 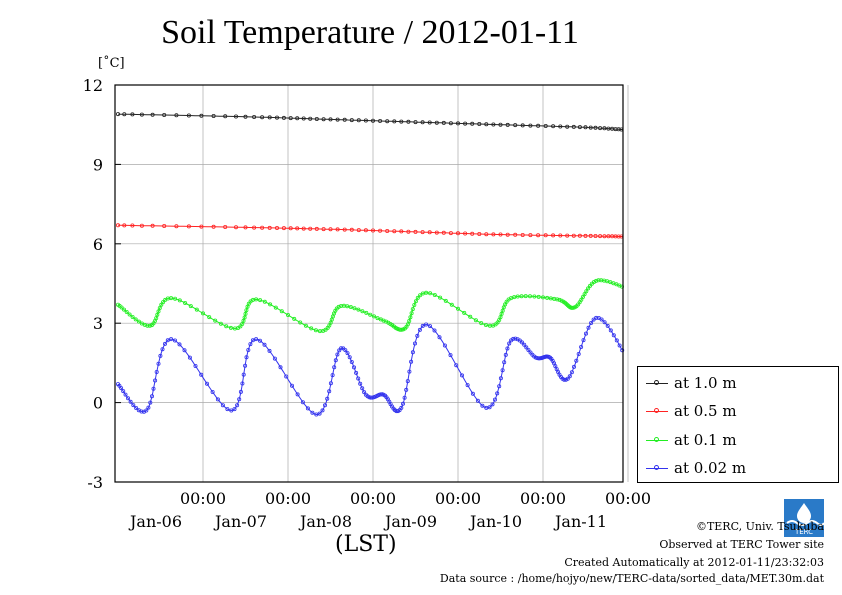 What do you see at coordinates (370, 231) in the screenshot?
I see `series-at-0-5-m` at bounding box center [370, 231].